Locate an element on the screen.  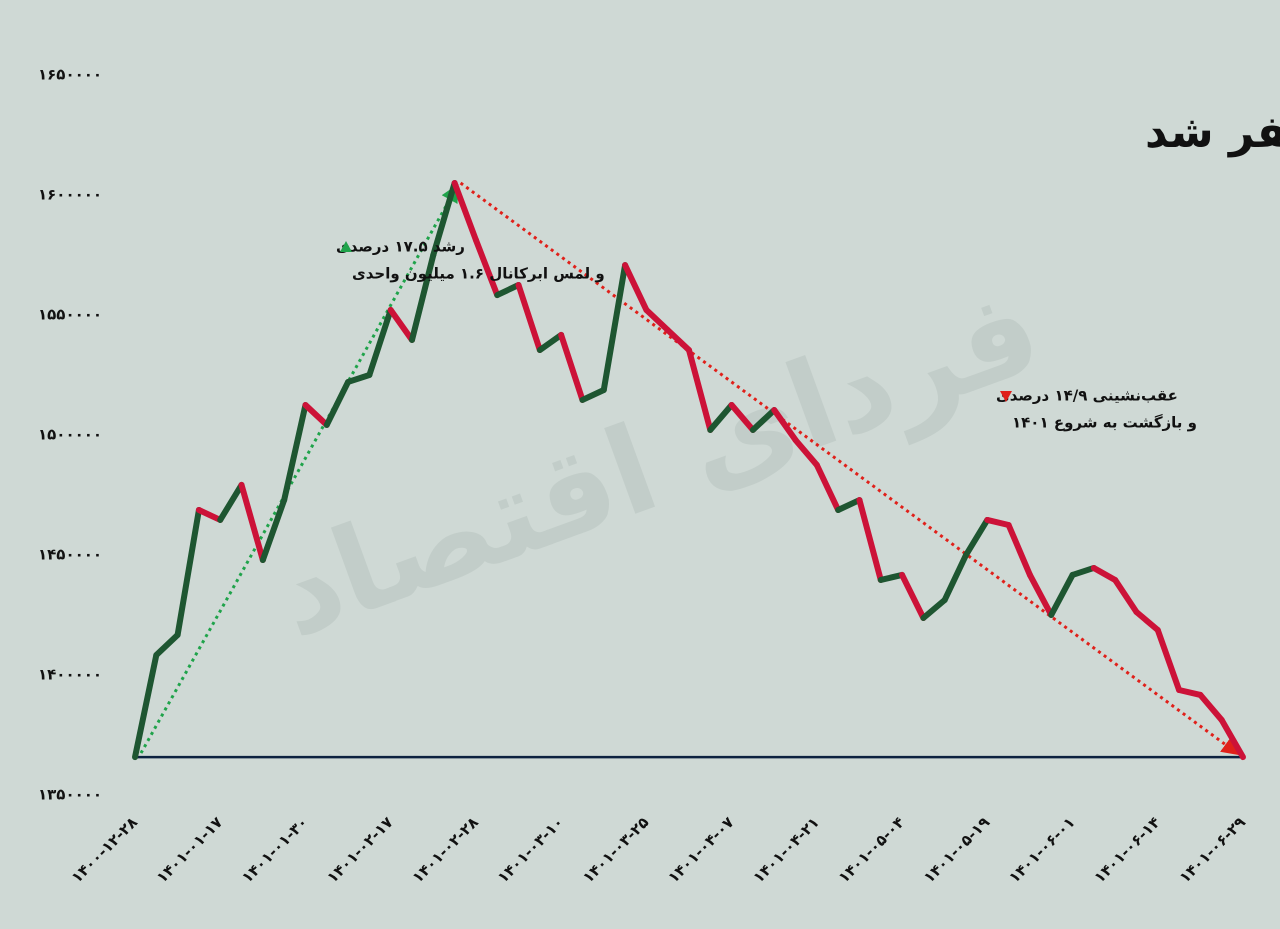
x-tick-label: ۱۴۰۱-۰۳-۱۰ is located at coordinates (530, 849).